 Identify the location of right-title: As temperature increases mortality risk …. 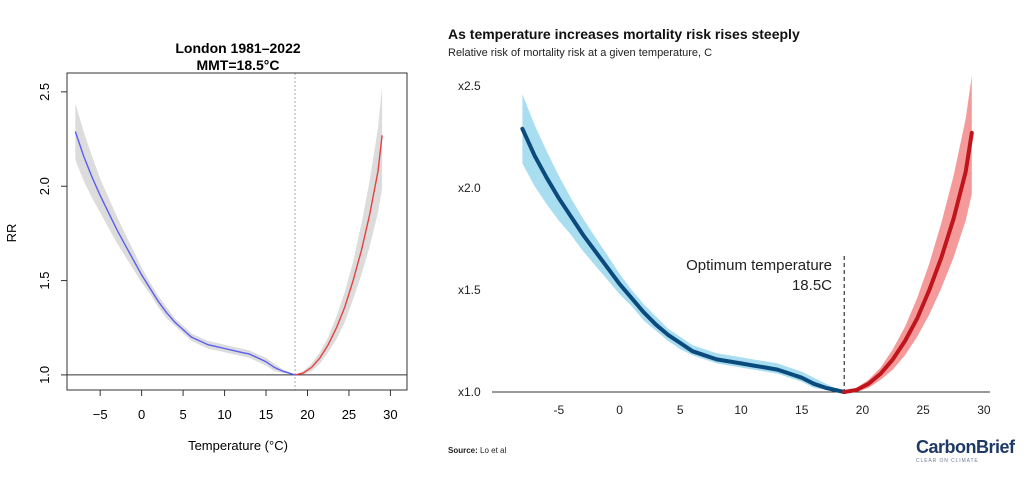
(624, 34).